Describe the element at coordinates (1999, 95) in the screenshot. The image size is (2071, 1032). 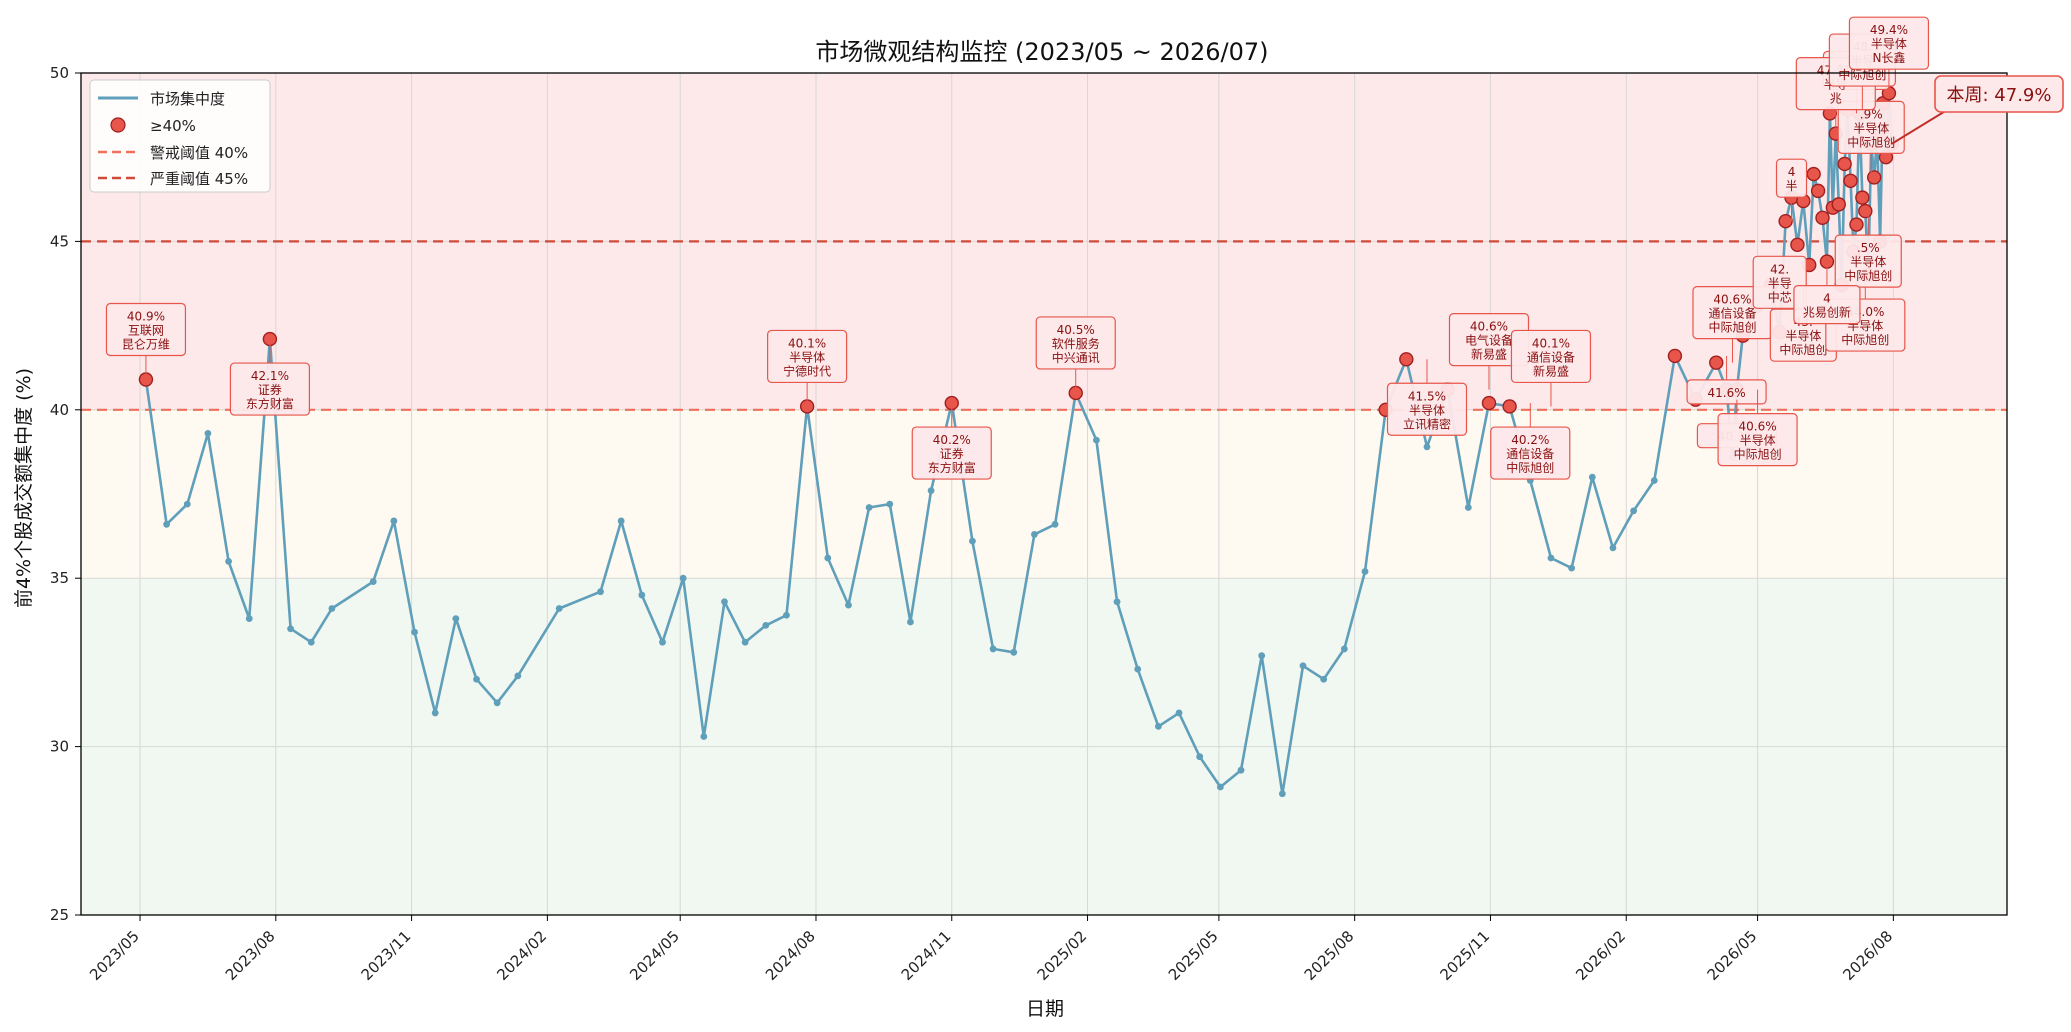
I see `current-week-label: 本周: 47.9%` at that location.